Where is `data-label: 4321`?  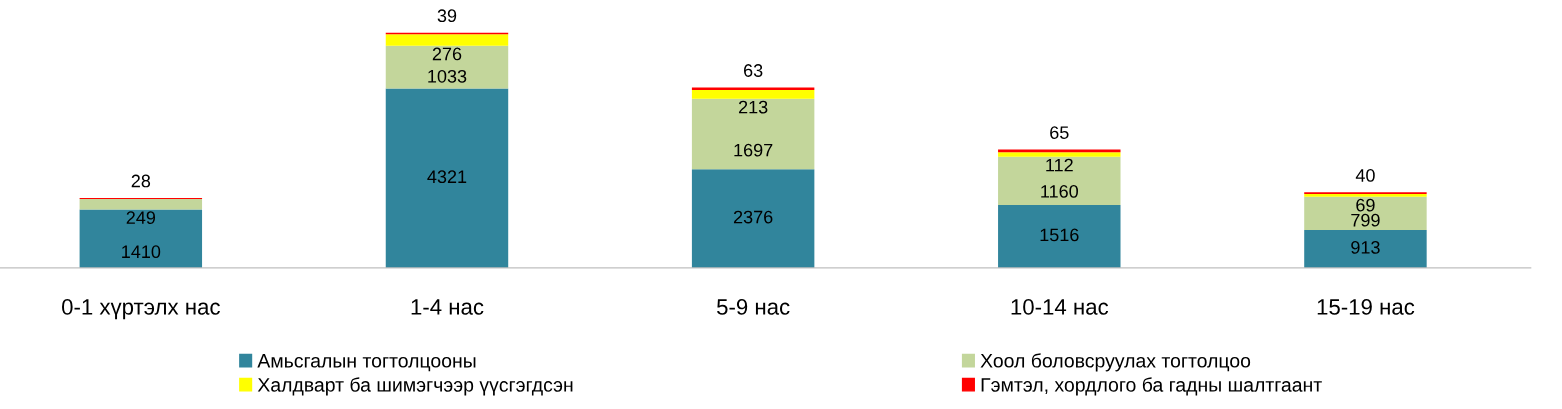
data-label: 4321 is located at coordinates (447, 177).